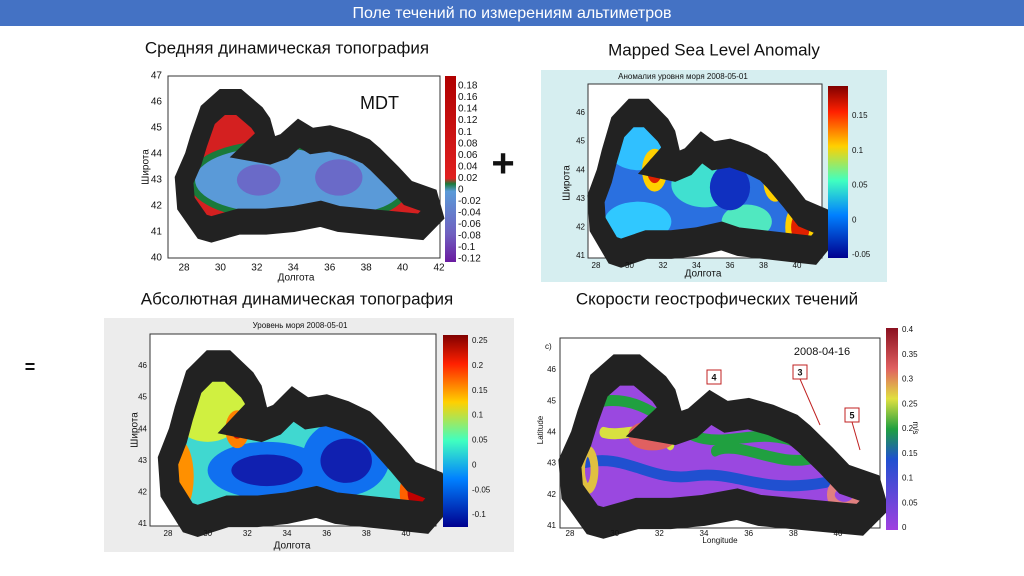 This screenshot has height=576, width=1024. What do you see at coordinates (910, 354) in the screenshot?
I see `colorbar-tick-label: 0.35` at bounding box center [910, 354].